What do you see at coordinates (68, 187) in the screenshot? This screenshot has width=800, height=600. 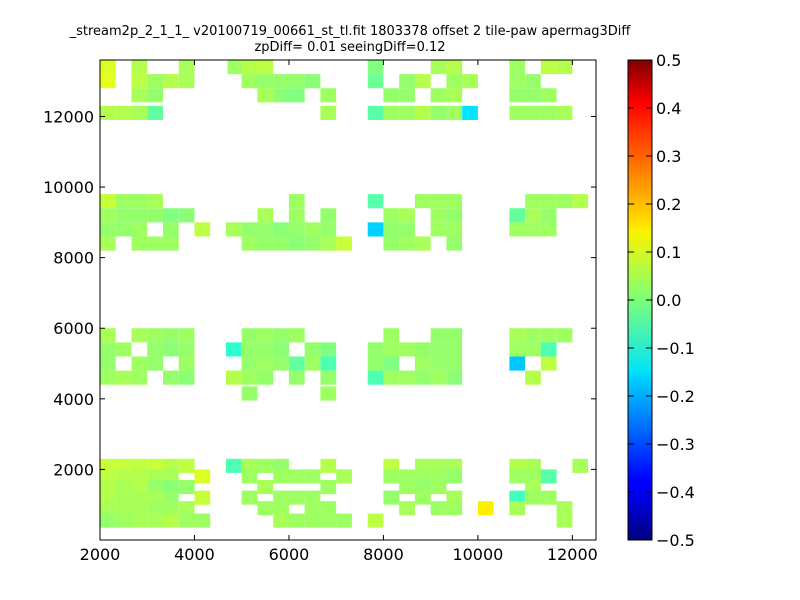 I see `y-tick-label: 10000` at bounding box center [68, 187].